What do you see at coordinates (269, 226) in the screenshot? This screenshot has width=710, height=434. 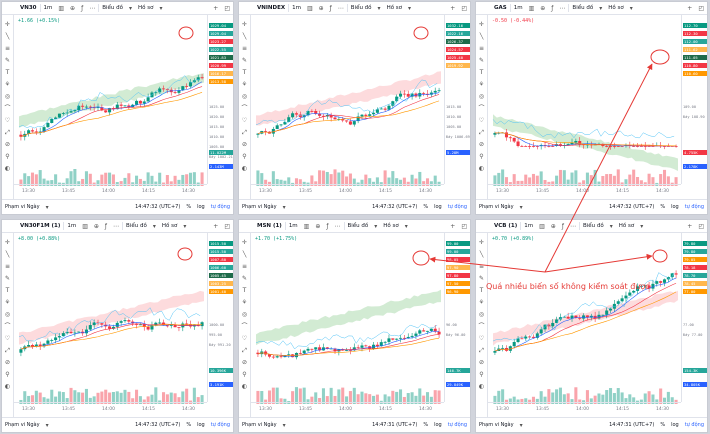 I see `symbol-name: MSN (1)` at bounding box center [269, 226].